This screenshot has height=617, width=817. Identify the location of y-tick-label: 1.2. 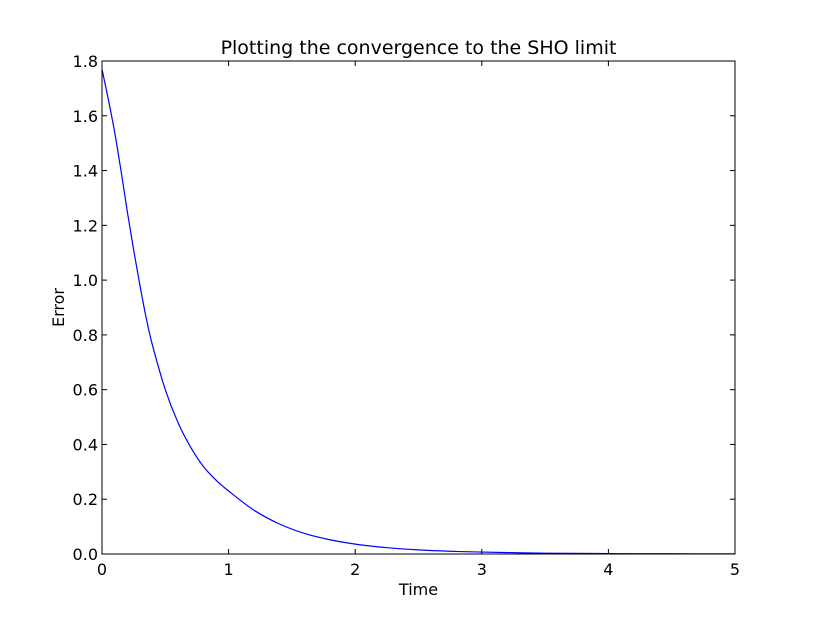
(85, 225).